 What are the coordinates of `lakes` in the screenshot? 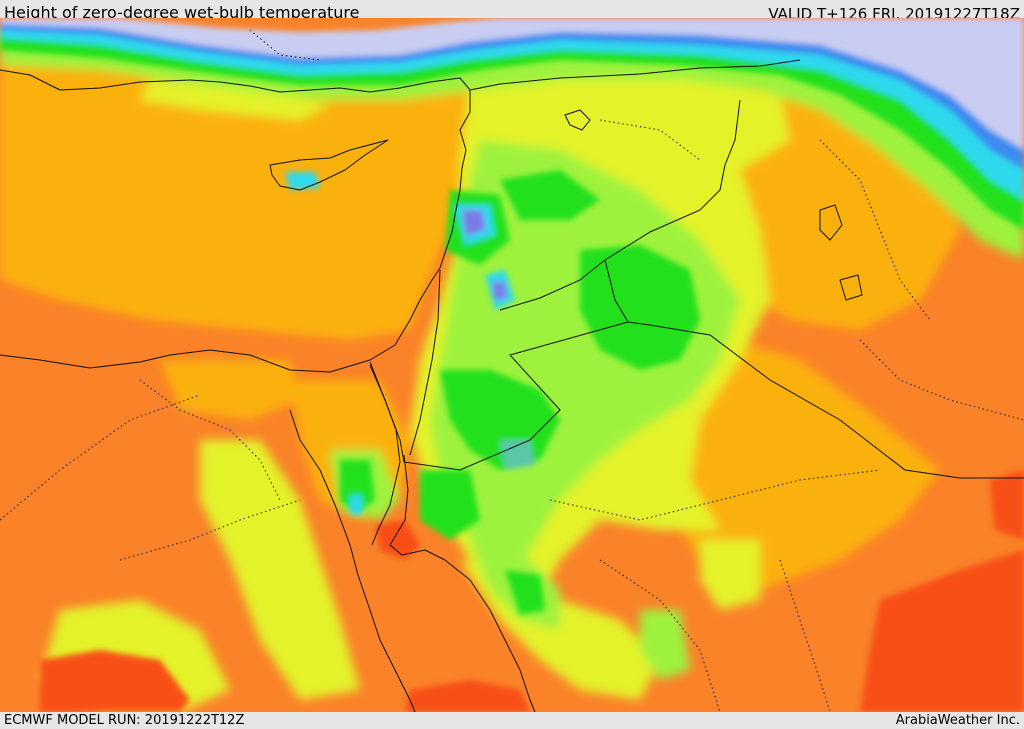 It's located at (713, 205).